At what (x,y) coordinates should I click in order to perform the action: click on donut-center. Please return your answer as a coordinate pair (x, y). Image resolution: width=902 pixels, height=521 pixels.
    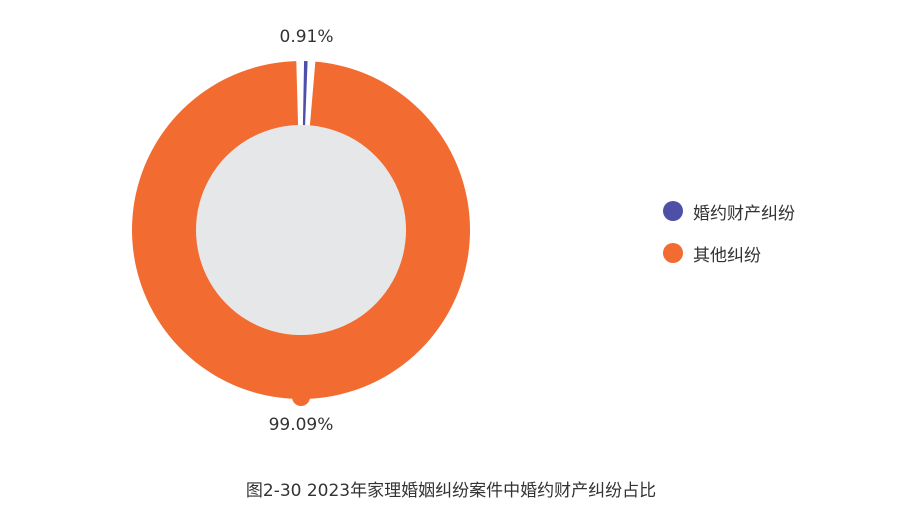
    Looking at the image, I should click on (301, 230).